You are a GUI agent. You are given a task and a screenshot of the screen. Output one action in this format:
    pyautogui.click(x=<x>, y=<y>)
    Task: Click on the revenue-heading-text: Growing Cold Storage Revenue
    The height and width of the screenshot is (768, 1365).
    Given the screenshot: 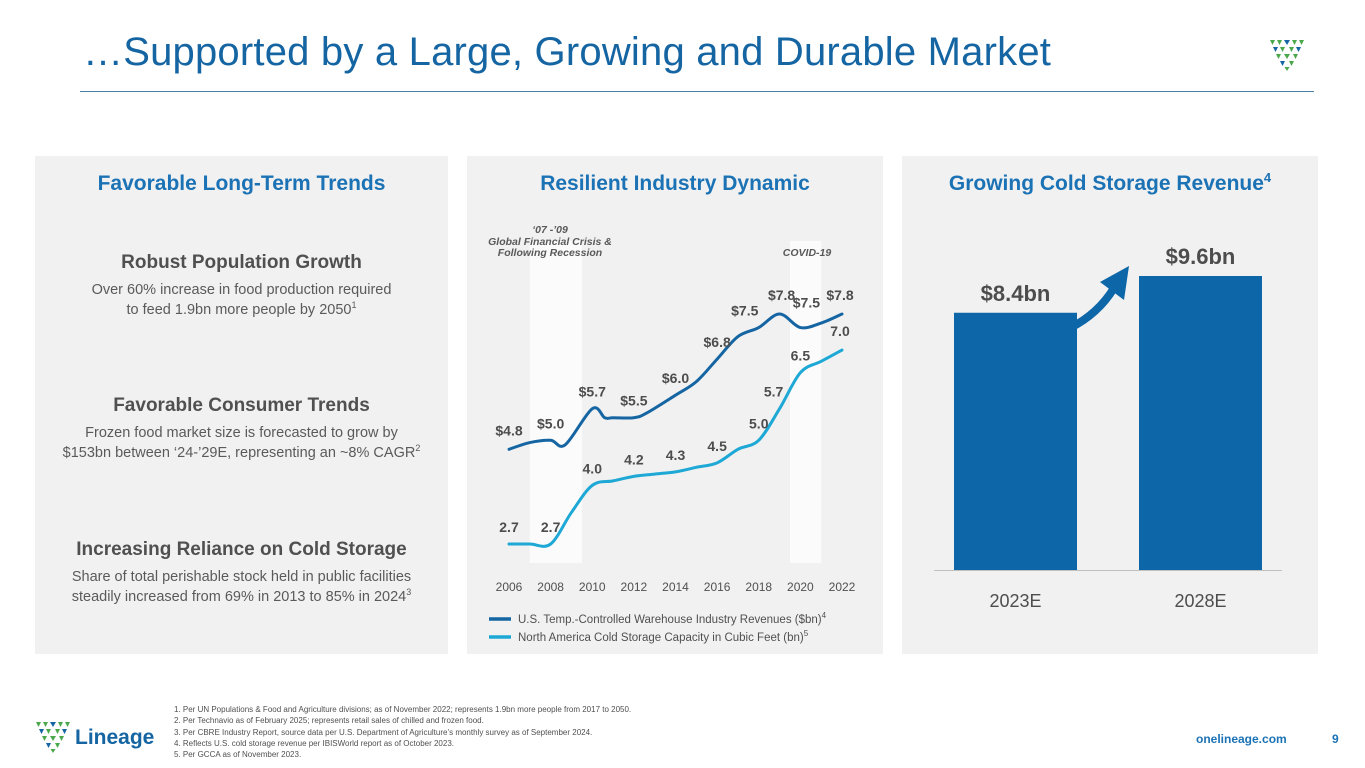 What is the action you would take?
    pyautogui.click(x=1106, y=183)
    